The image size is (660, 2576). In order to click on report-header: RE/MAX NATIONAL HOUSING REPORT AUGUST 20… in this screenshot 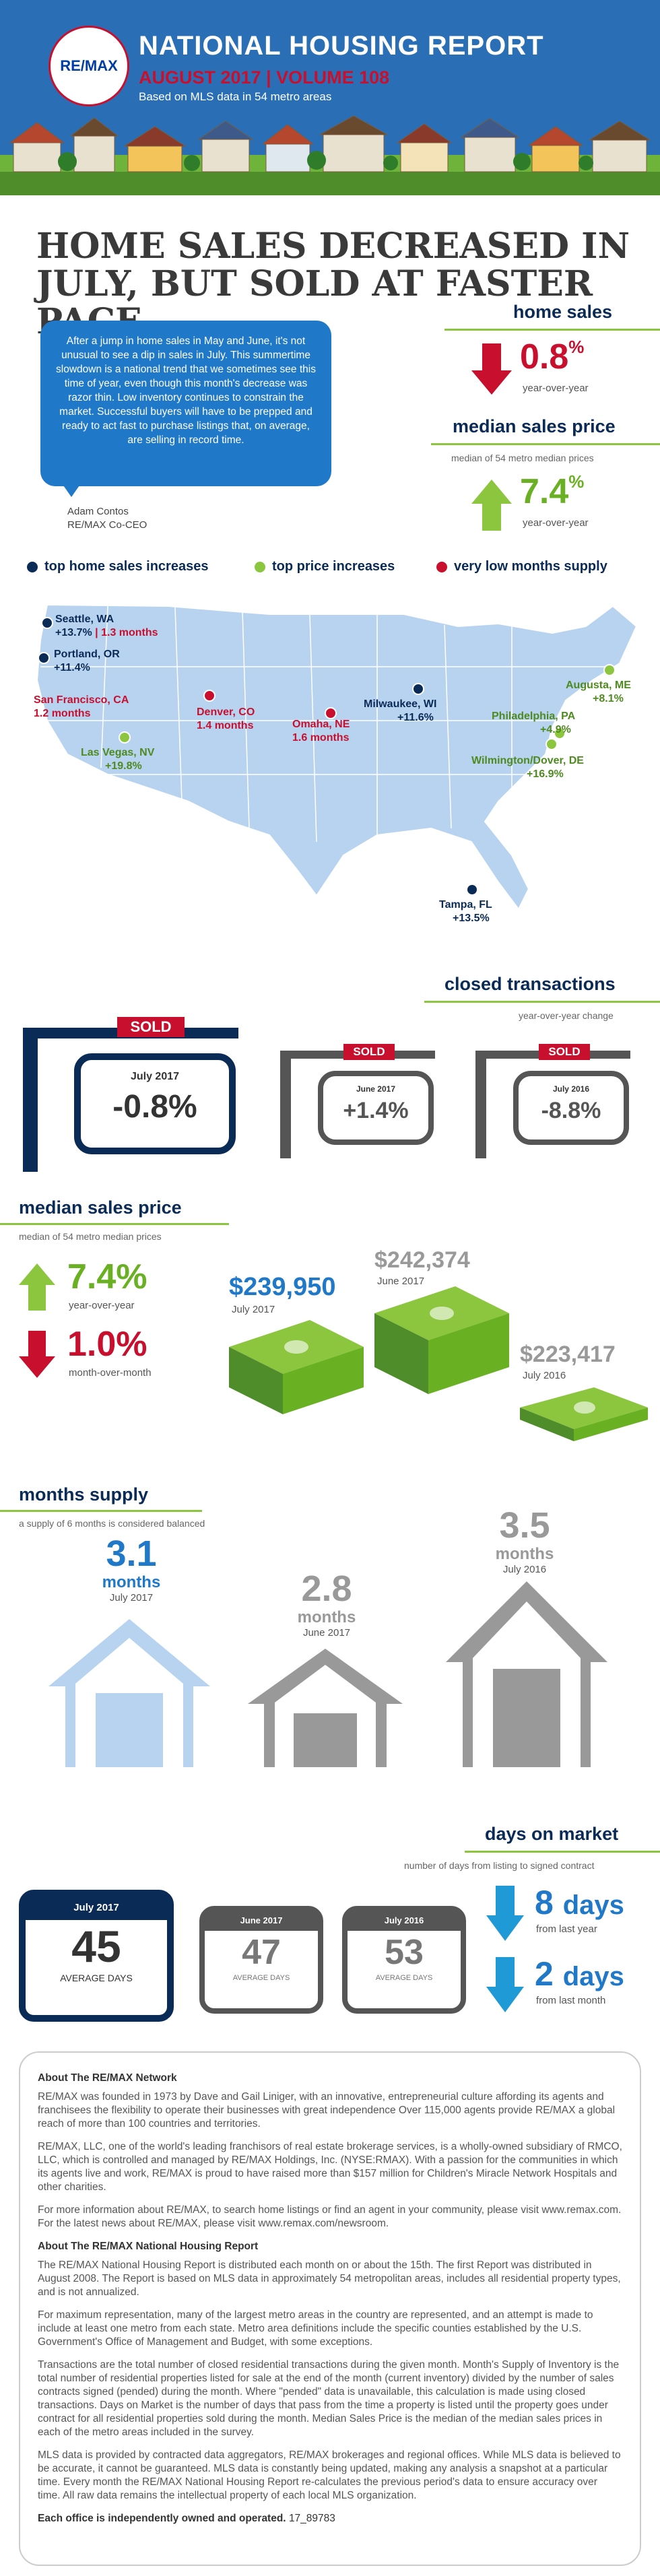, I will do `click(330, 97)`.